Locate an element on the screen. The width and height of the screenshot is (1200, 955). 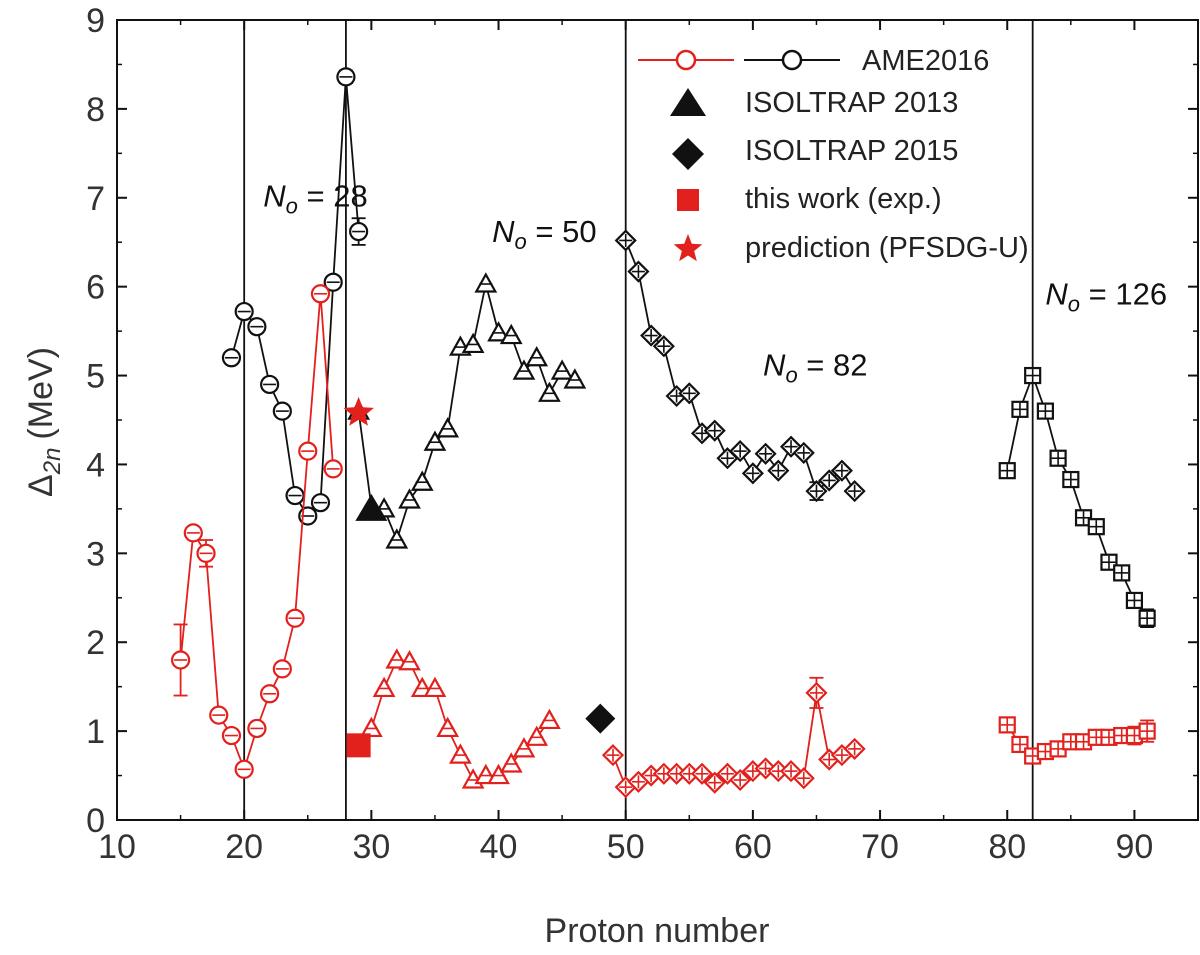
shell-label-value-50: = 50 is located at coordinates (562, 231).